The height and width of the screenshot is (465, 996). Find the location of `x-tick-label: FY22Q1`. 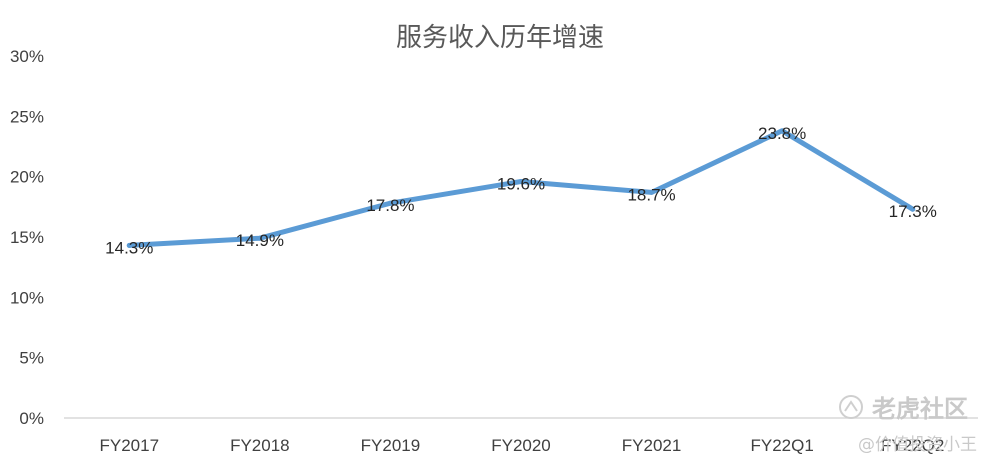

x-tick-label: FY22Q1 is located at coordinates (781, 445).